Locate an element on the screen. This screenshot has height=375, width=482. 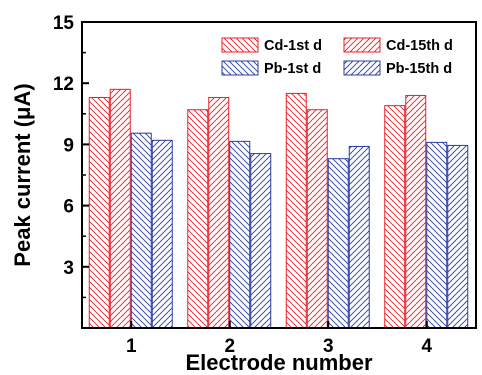
x-tick-label: 2 is located at coordinates (229, 346).